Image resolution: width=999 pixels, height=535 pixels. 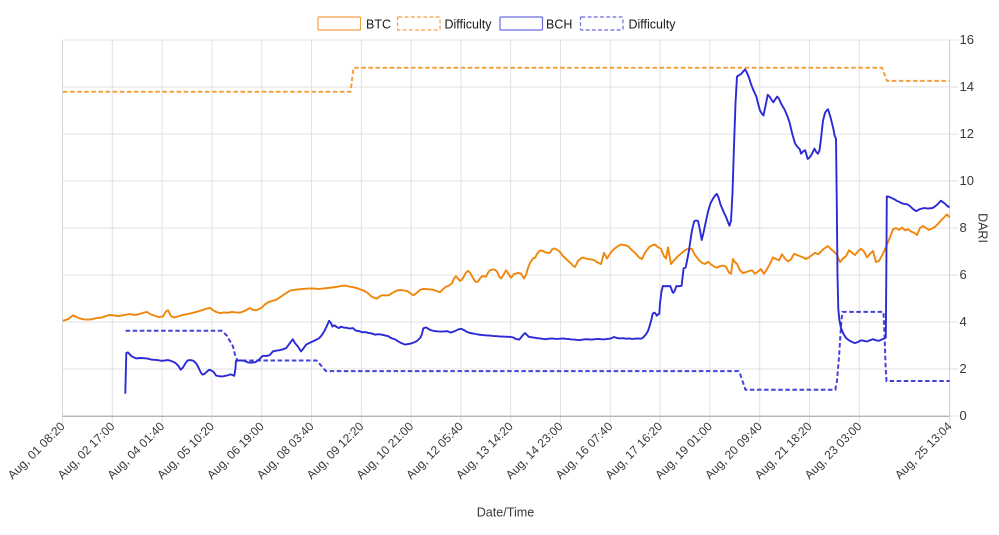 I want to click on svg-text: BTC, so click(x=378, y=25).